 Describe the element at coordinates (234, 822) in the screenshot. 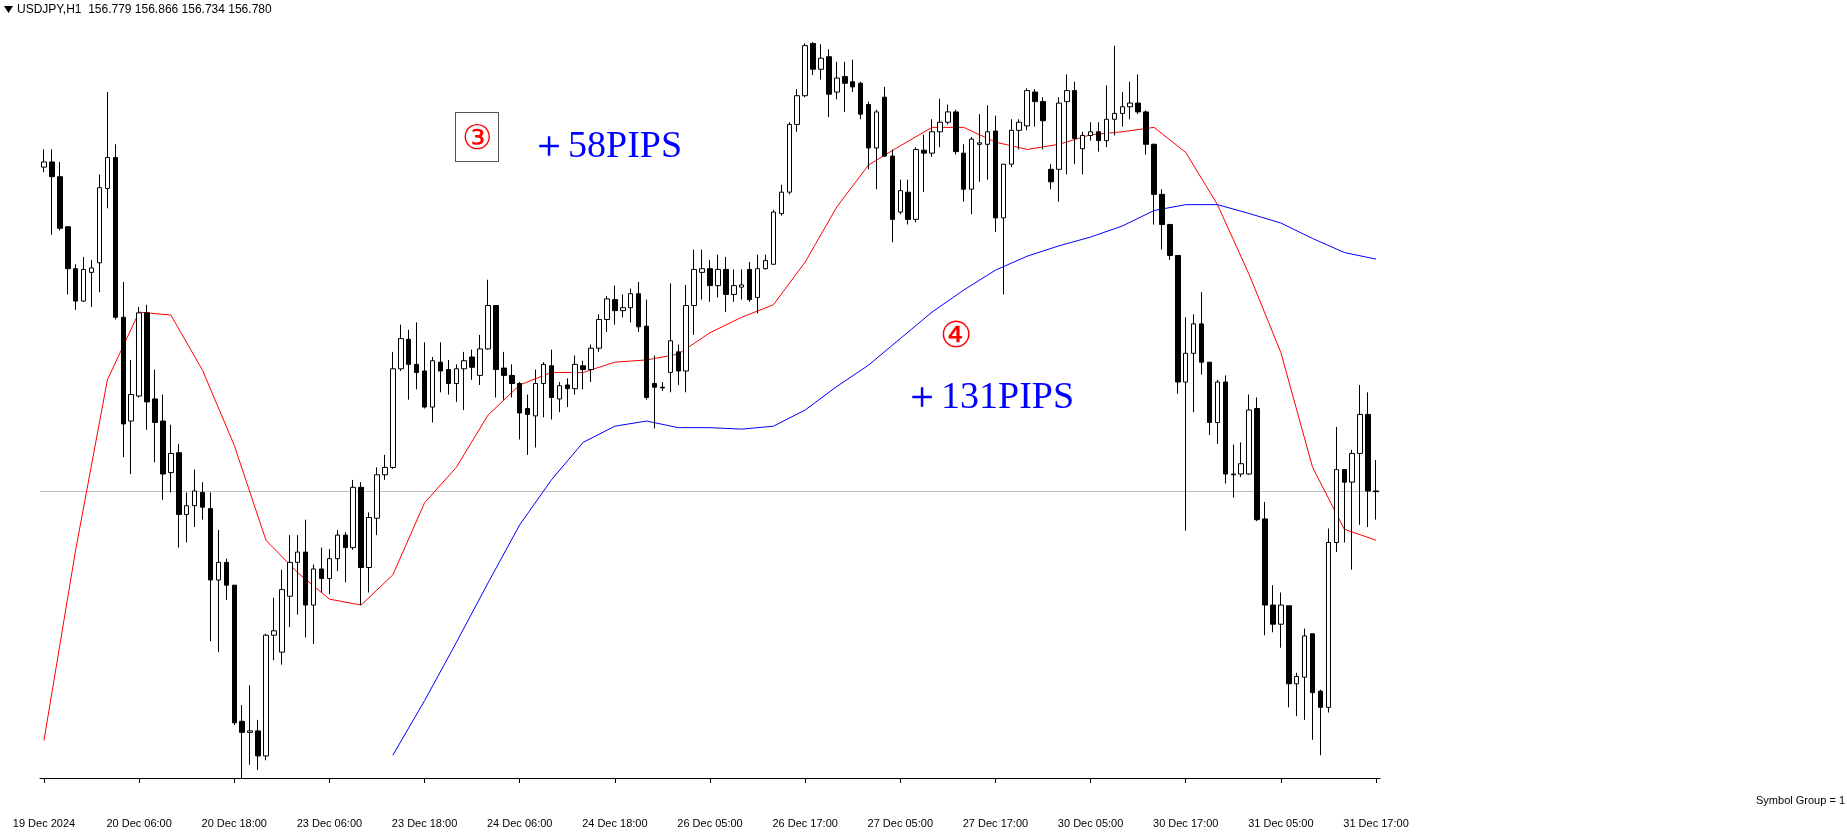

I see `x-tick-label: 20 Dec 18:00` at that location.